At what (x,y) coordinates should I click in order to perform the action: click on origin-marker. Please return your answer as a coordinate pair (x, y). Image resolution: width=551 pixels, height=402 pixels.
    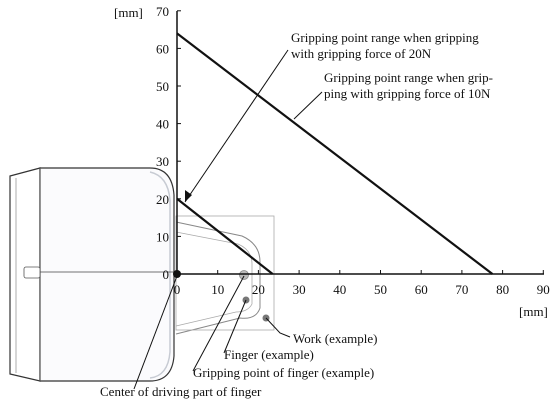
    Looking at the image, I should click on (177, 274).